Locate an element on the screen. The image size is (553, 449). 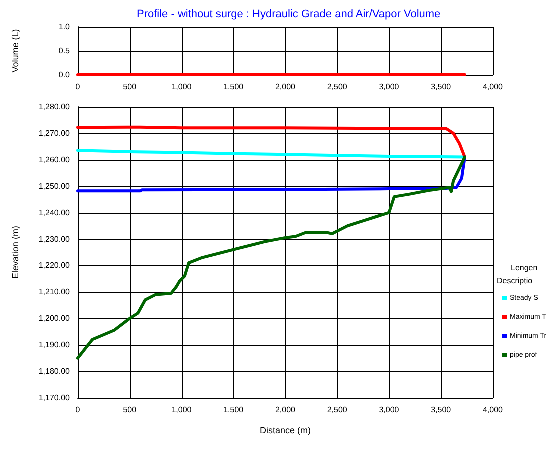
y-tick-label: 1,190.00 is located at coordinates (54, 345).